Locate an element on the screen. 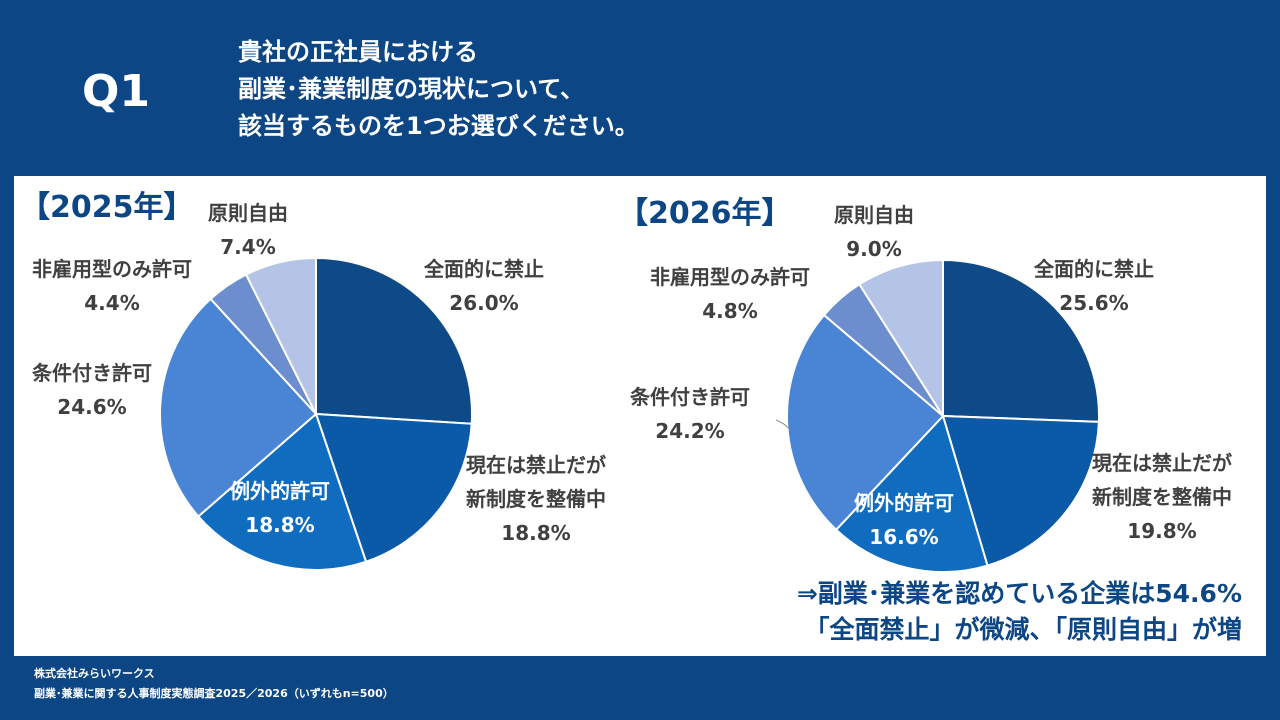 This screenshot has width=1280, height=720. footer-company: 株式会社みらいワークス is located at coordinates (94, 673).